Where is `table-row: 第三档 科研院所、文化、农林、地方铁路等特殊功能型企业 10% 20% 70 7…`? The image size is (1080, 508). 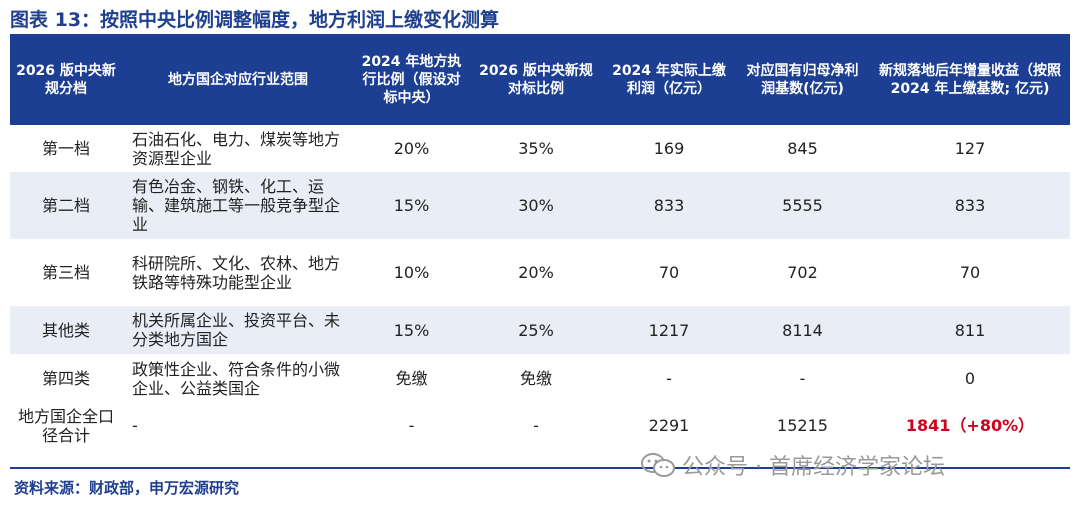 table-row: 第三档 科研院所、文化、农林、地方铁路等特殊功能型企业 10% 20% 70 7… is located at coordinates (540, 272).